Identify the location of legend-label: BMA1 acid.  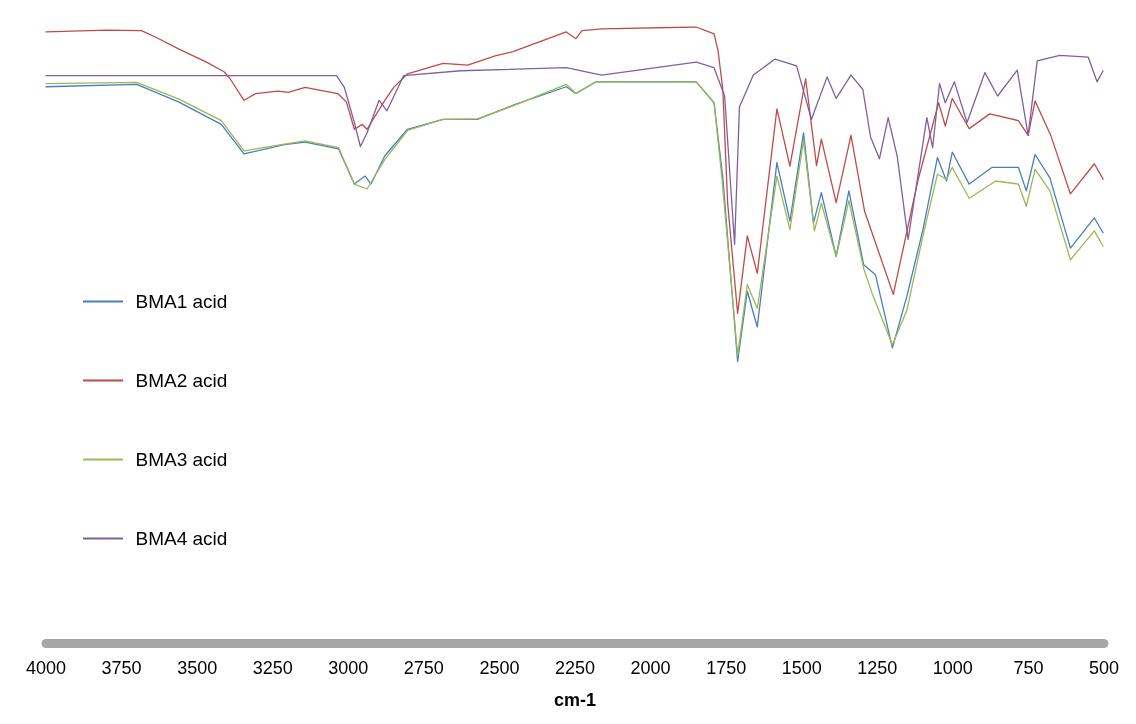
(181, 301).